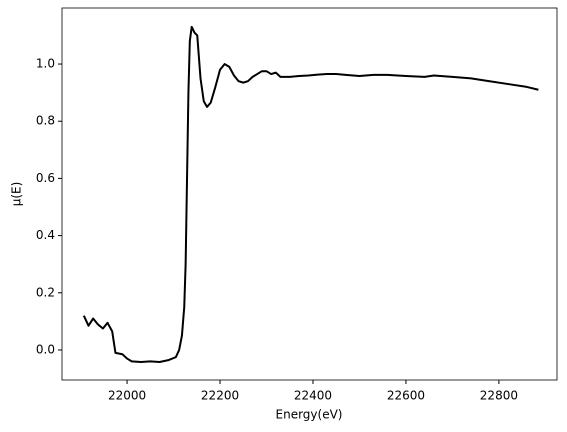 This screenshot has height=432, width=567. Describe the element at coordinates (45, 178) in the screenshot. I see `y-tick-label: 0.6` at that location.